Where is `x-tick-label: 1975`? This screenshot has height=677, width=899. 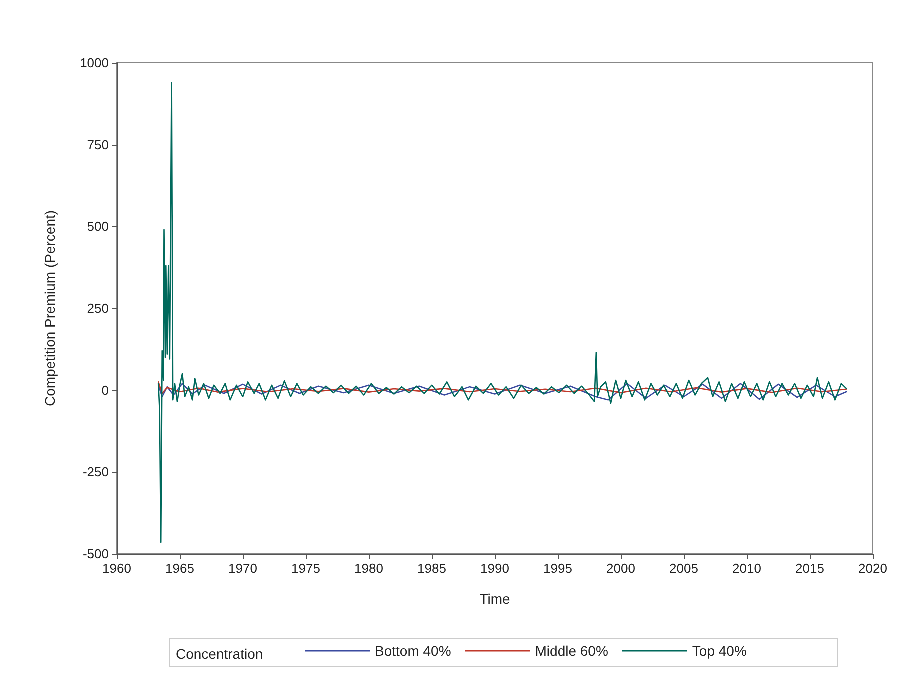
x-tick-label: 1975 is located at coordinates (306, 568).